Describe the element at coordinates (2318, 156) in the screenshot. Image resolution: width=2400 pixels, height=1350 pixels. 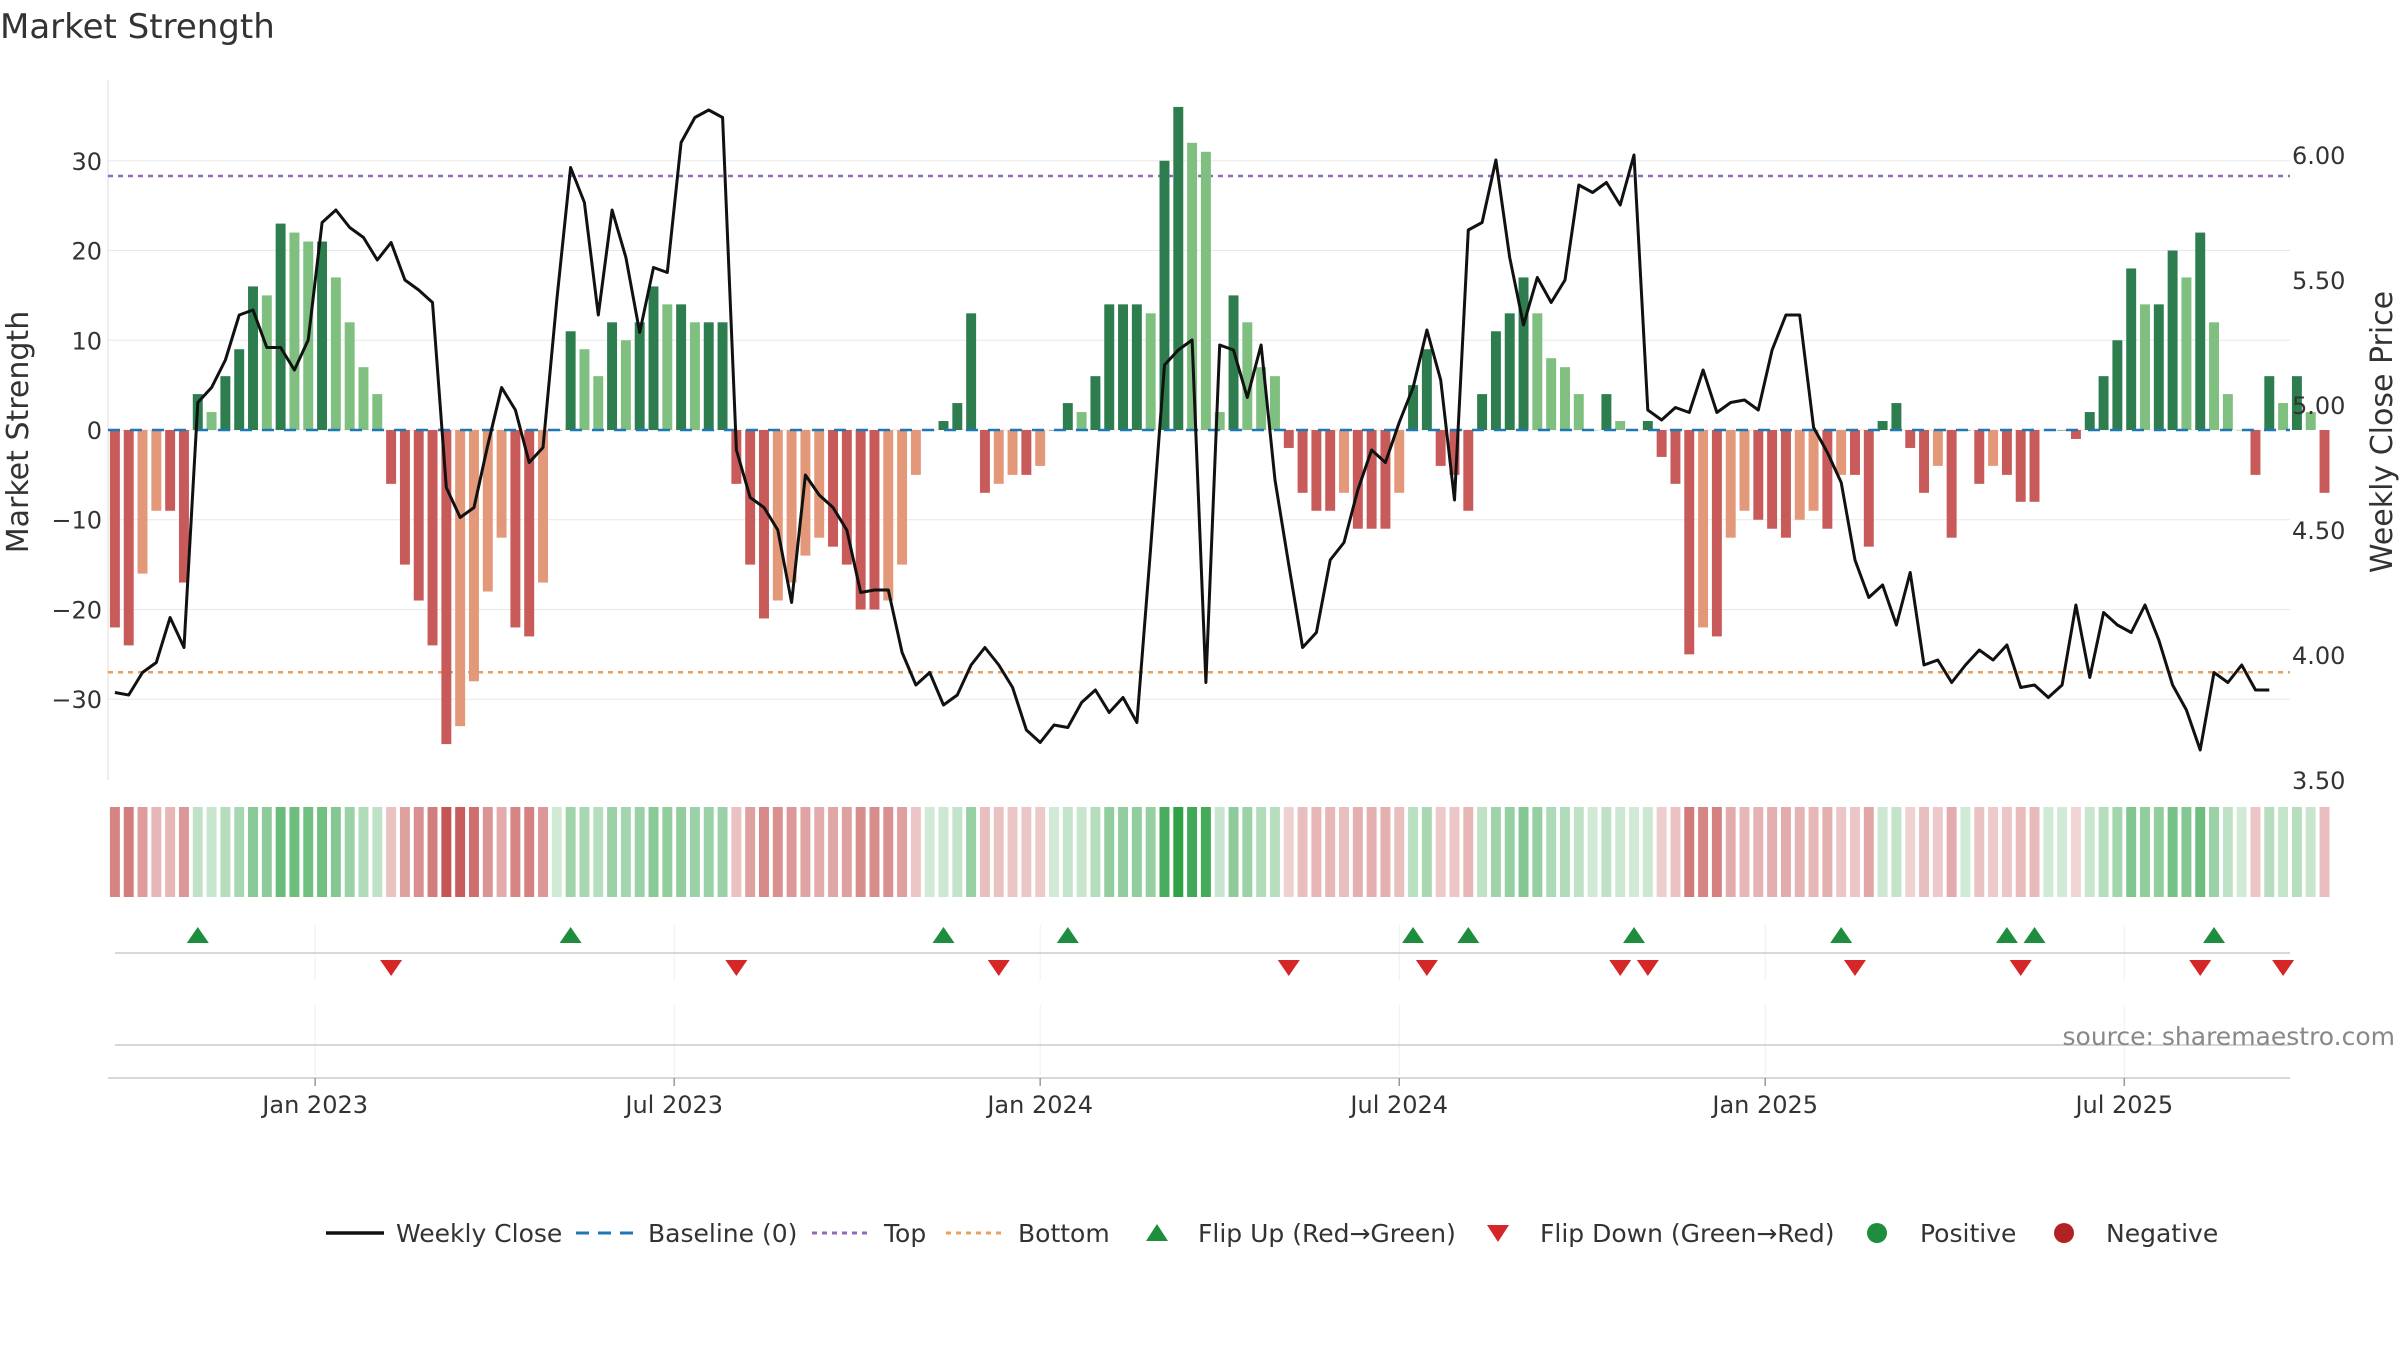
I see `right-tick-label: 6.00` at that location.